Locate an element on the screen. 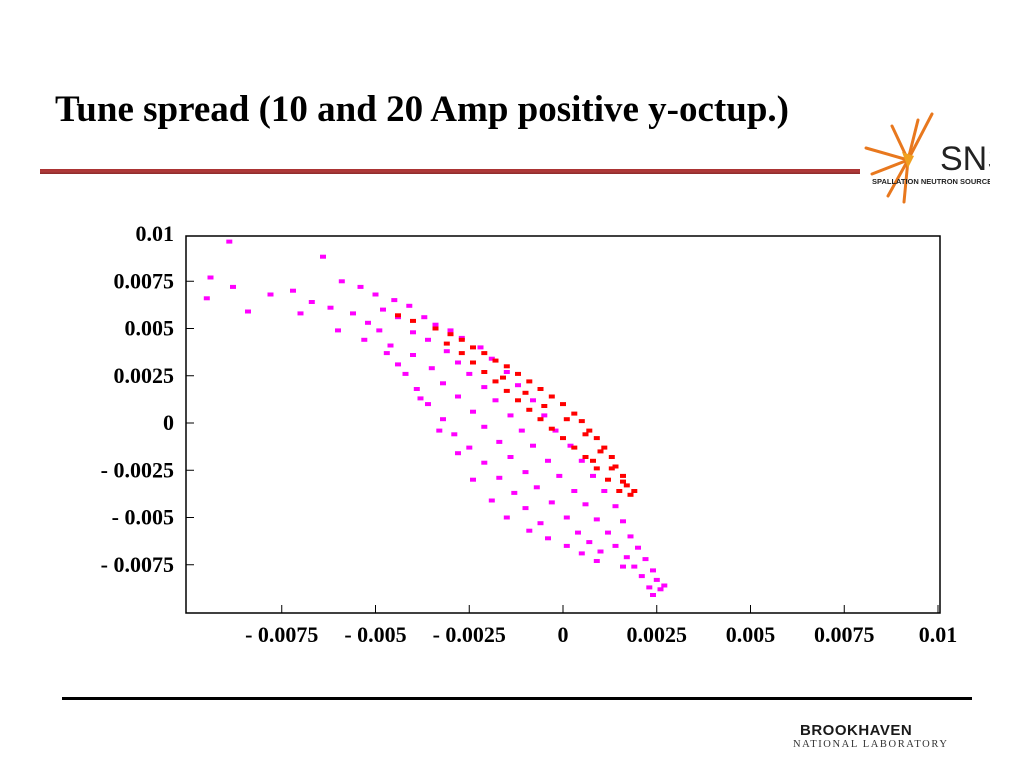  y-tick-label-6: - 0.005 is located at coordinates (143, 517).